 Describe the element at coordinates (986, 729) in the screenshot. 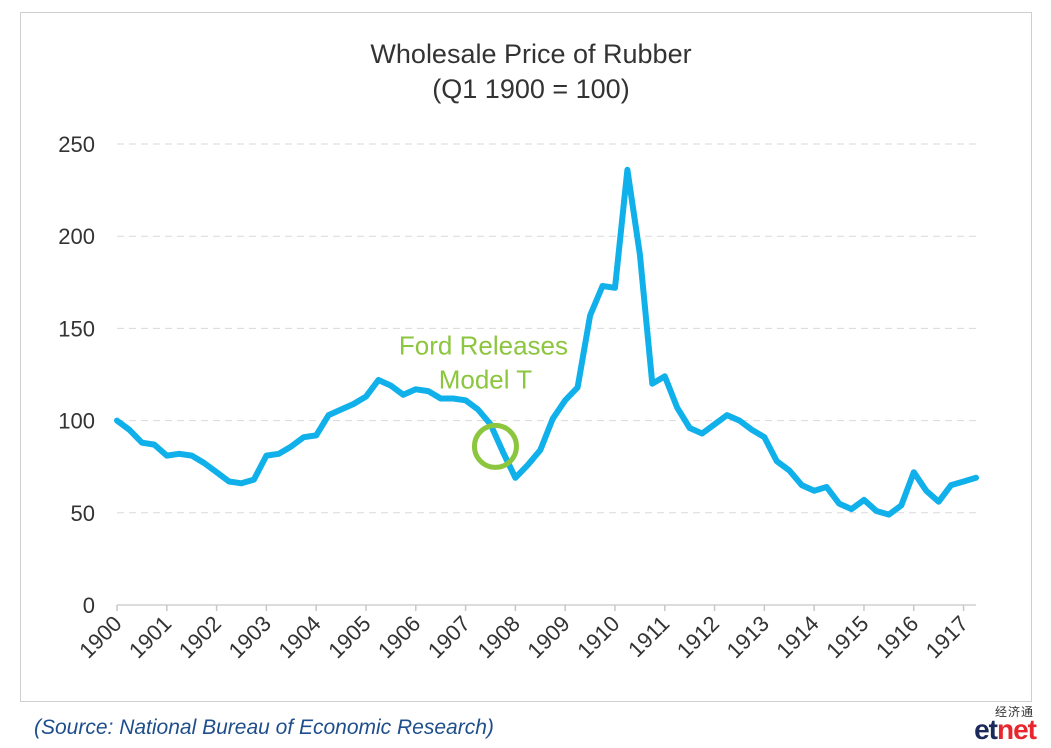

I see `logo-et: et` at that location.